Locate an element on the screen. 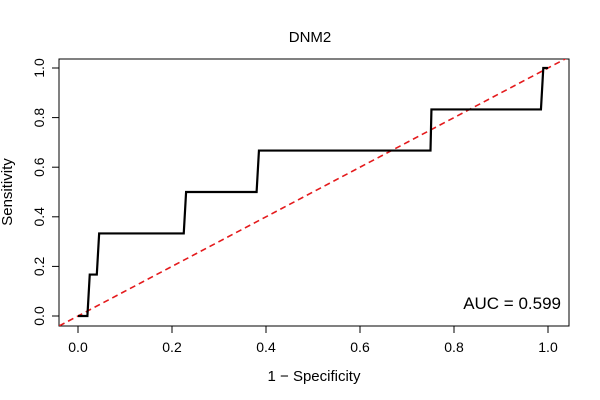  x-tick-label: 1.0 is located at coordinates (548, 347).